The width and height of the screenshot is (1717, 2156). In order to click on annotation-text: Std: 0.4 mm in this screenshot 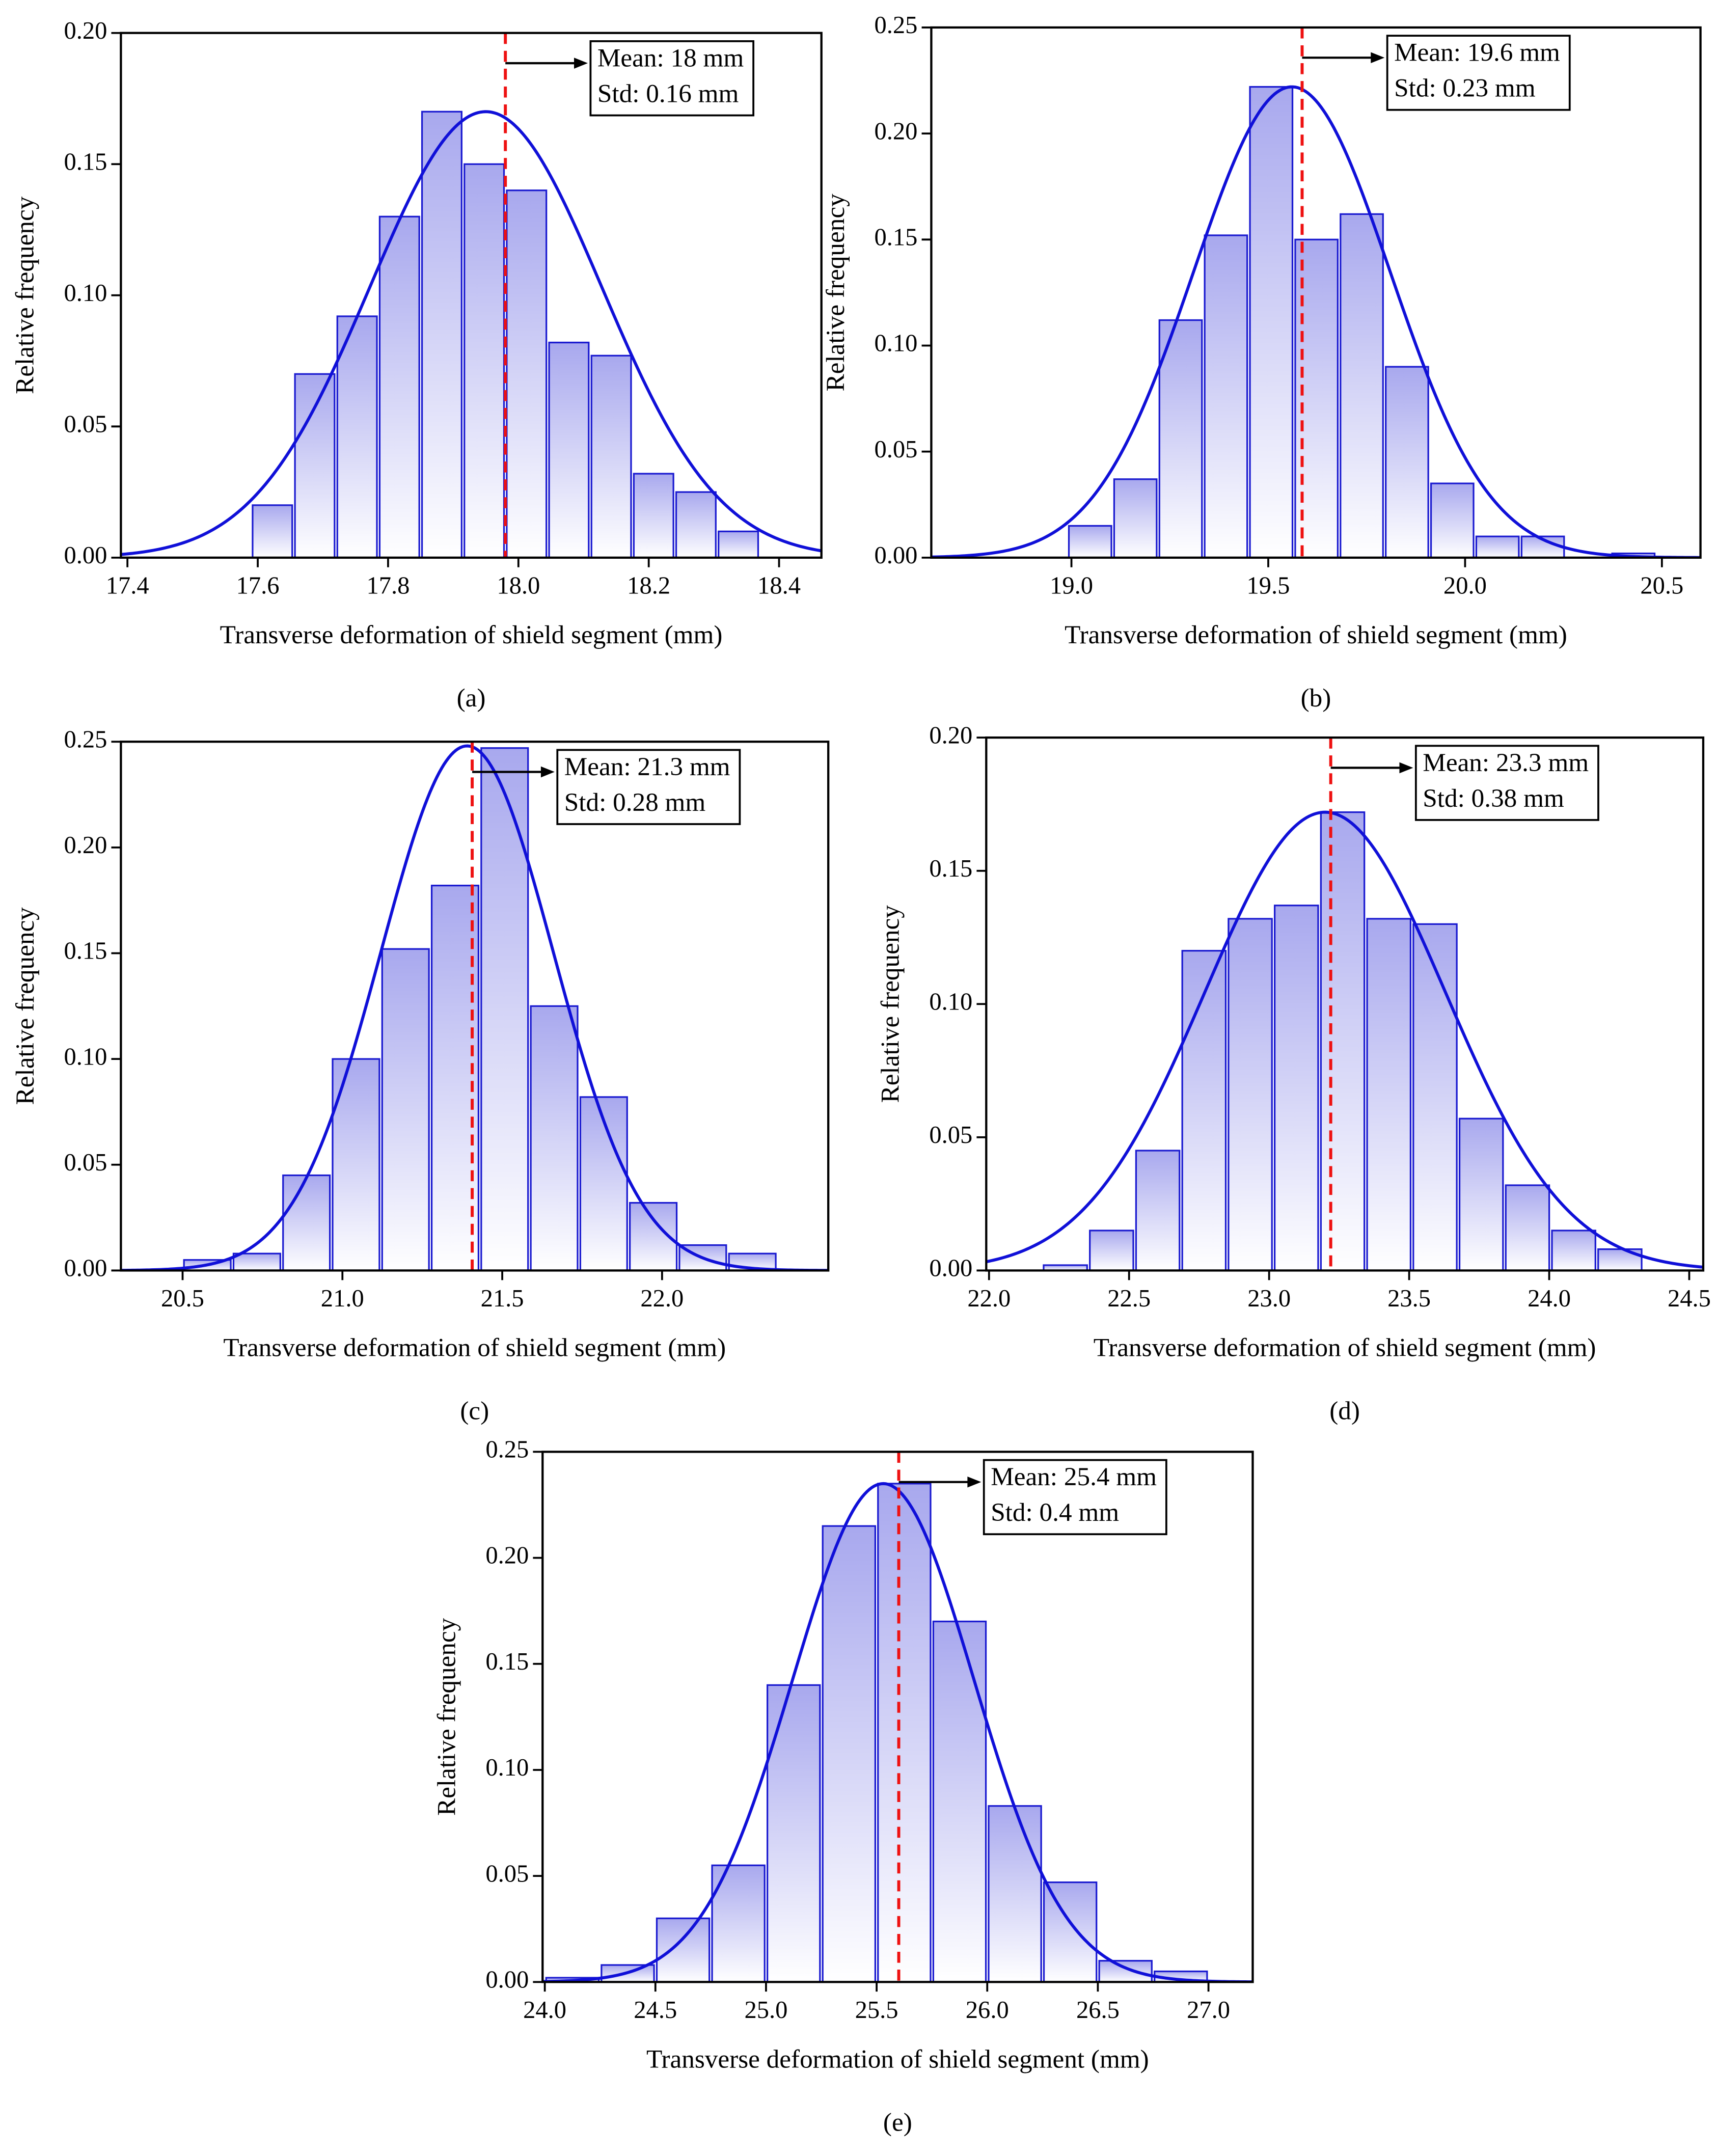, I will do `click(1055, 1512)`.